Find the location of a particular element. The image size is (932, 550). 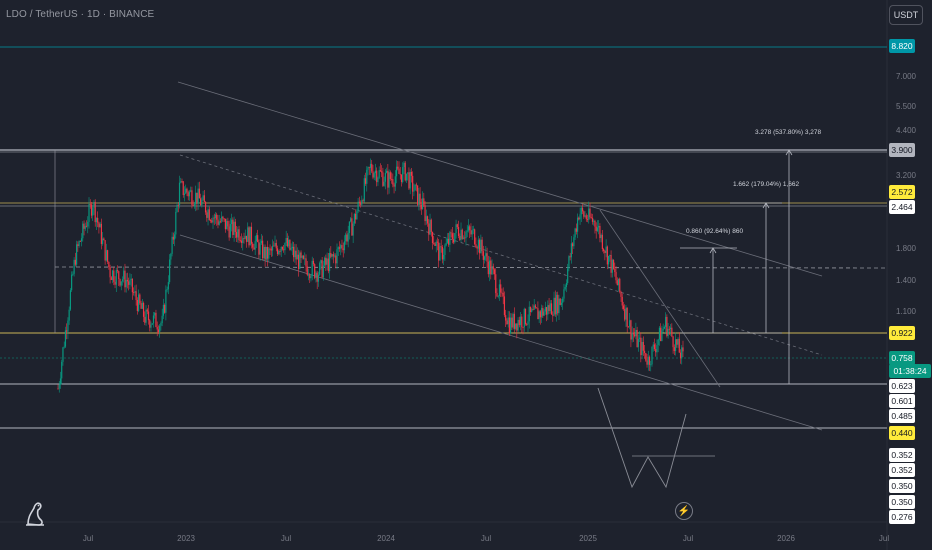

price-label: 3.900 is located at coordinates (902, 150).